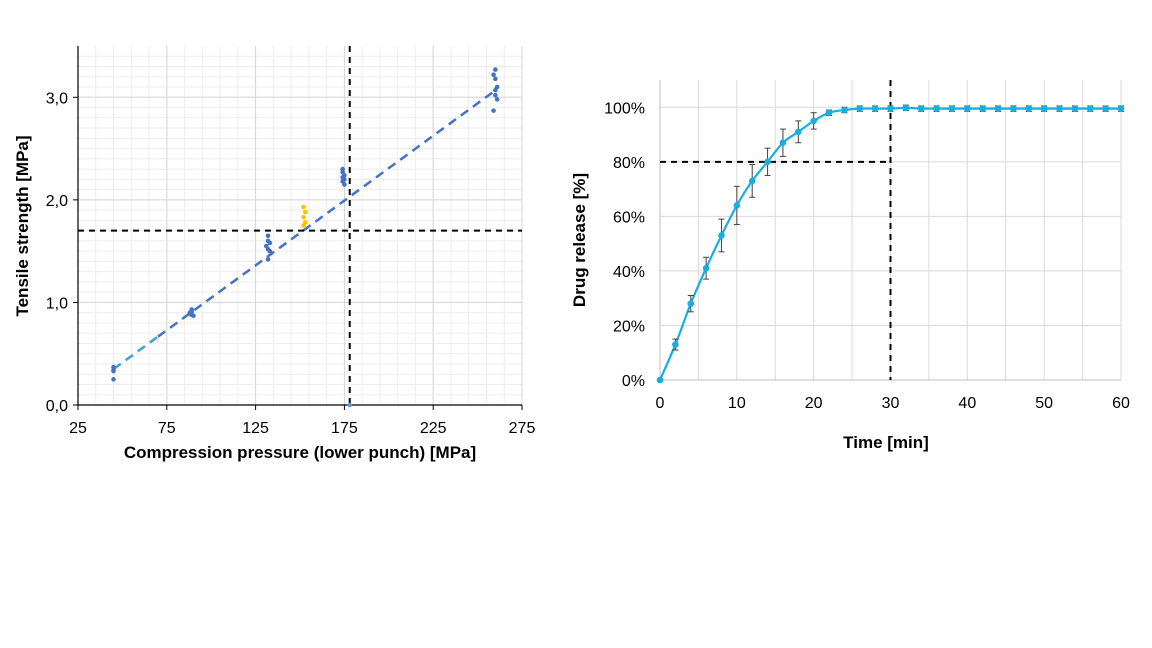 Image resolution: width=1152 pixels, height=648 pixels. Describe the element at coordinates (522, 428) in the screenshot. I see `x-tick-label: 275` at that location.